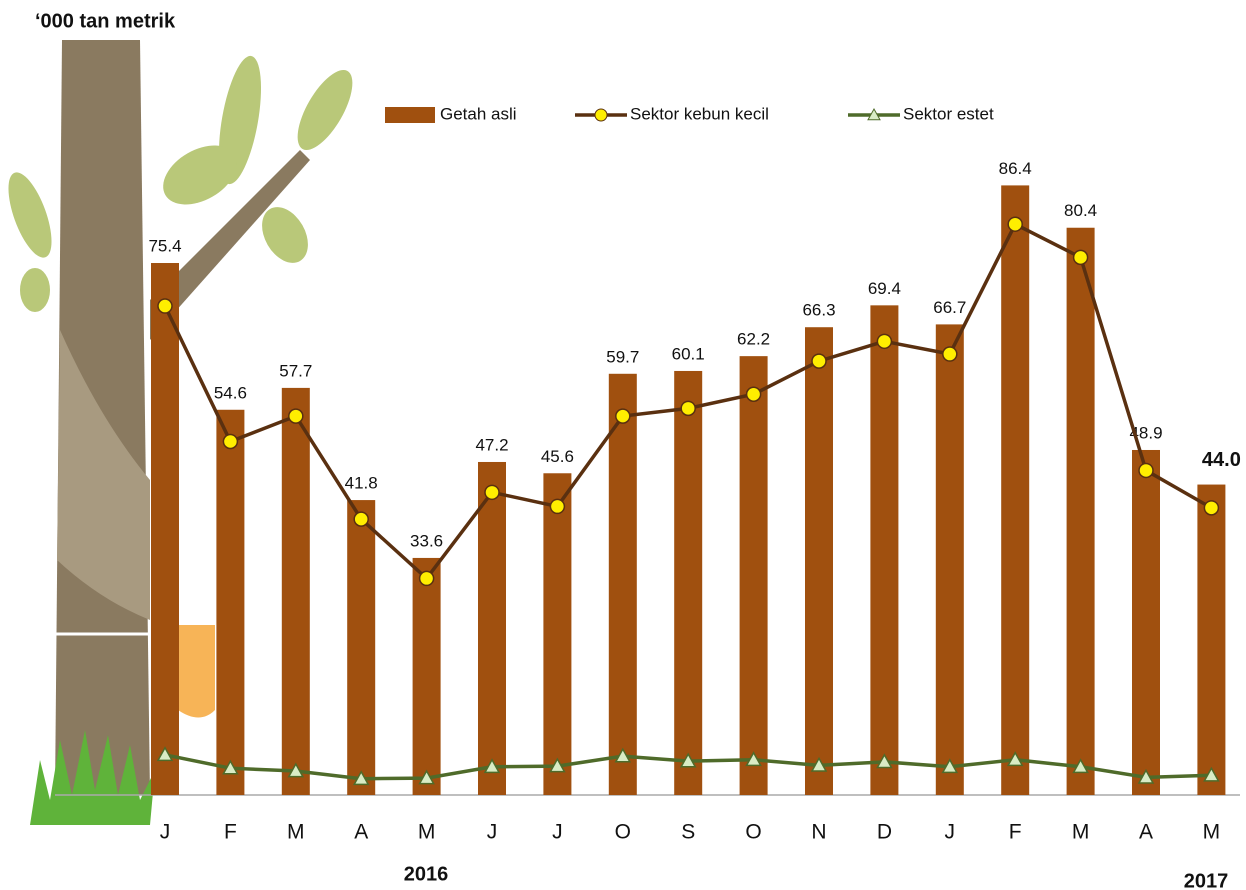 The height and width of the screenshot is (890, 1246). I want to click on value-label: 62.2, so click(753, 339).